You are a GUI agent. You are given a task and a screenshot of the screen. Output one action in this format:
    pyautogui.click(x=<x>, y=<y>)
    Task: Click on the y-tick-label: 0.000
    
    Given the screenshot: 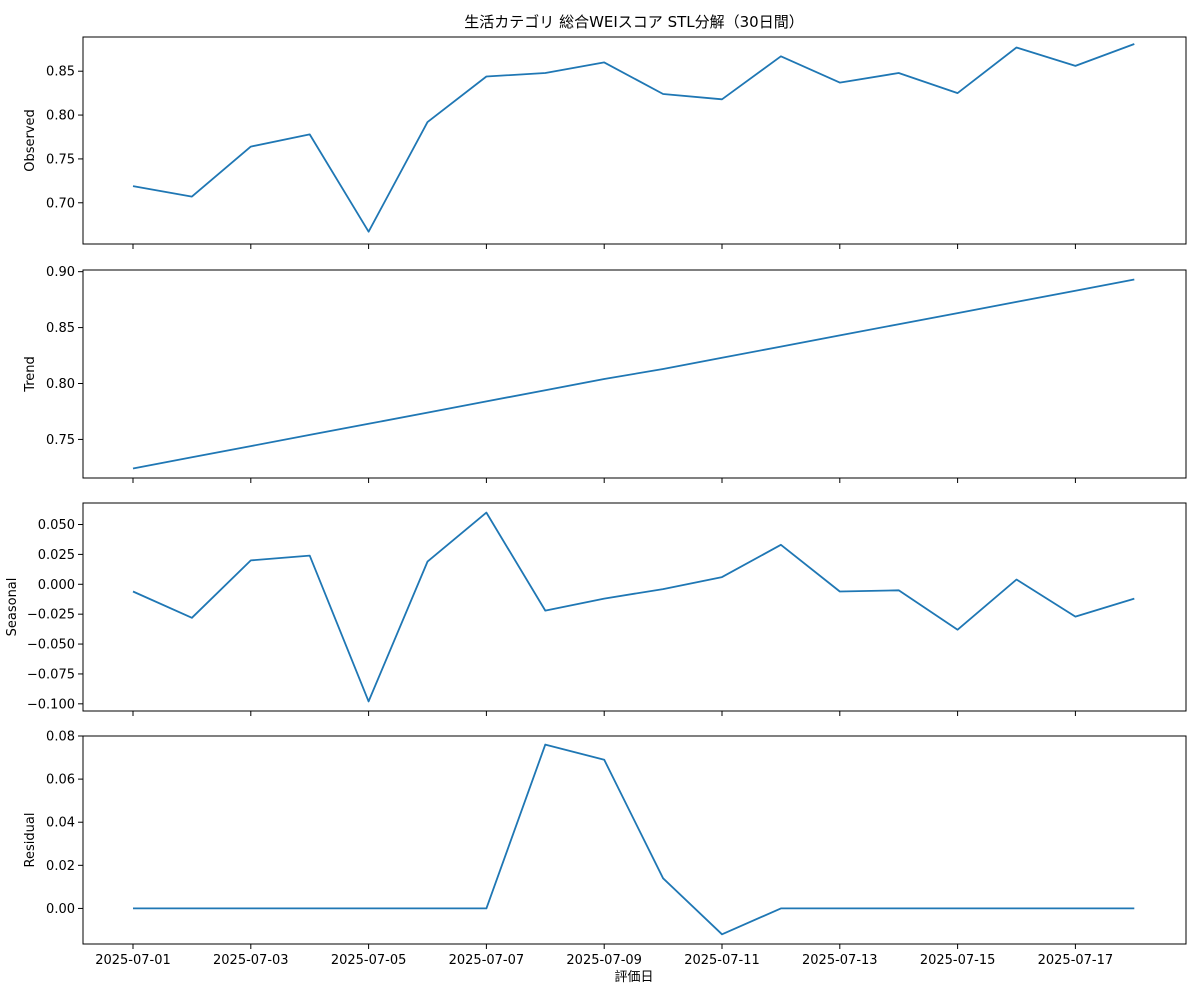 What is the action you would take?
    pyautogui.click(x=56, y=585)
    